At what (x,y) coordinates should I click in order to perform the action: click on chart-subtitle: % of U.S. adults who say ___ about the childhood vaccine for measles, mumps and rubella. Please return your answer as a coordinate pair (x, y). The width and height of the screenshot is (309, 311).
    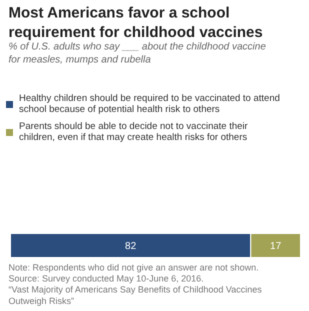
    Looking at the image, I should click on (137, 54).